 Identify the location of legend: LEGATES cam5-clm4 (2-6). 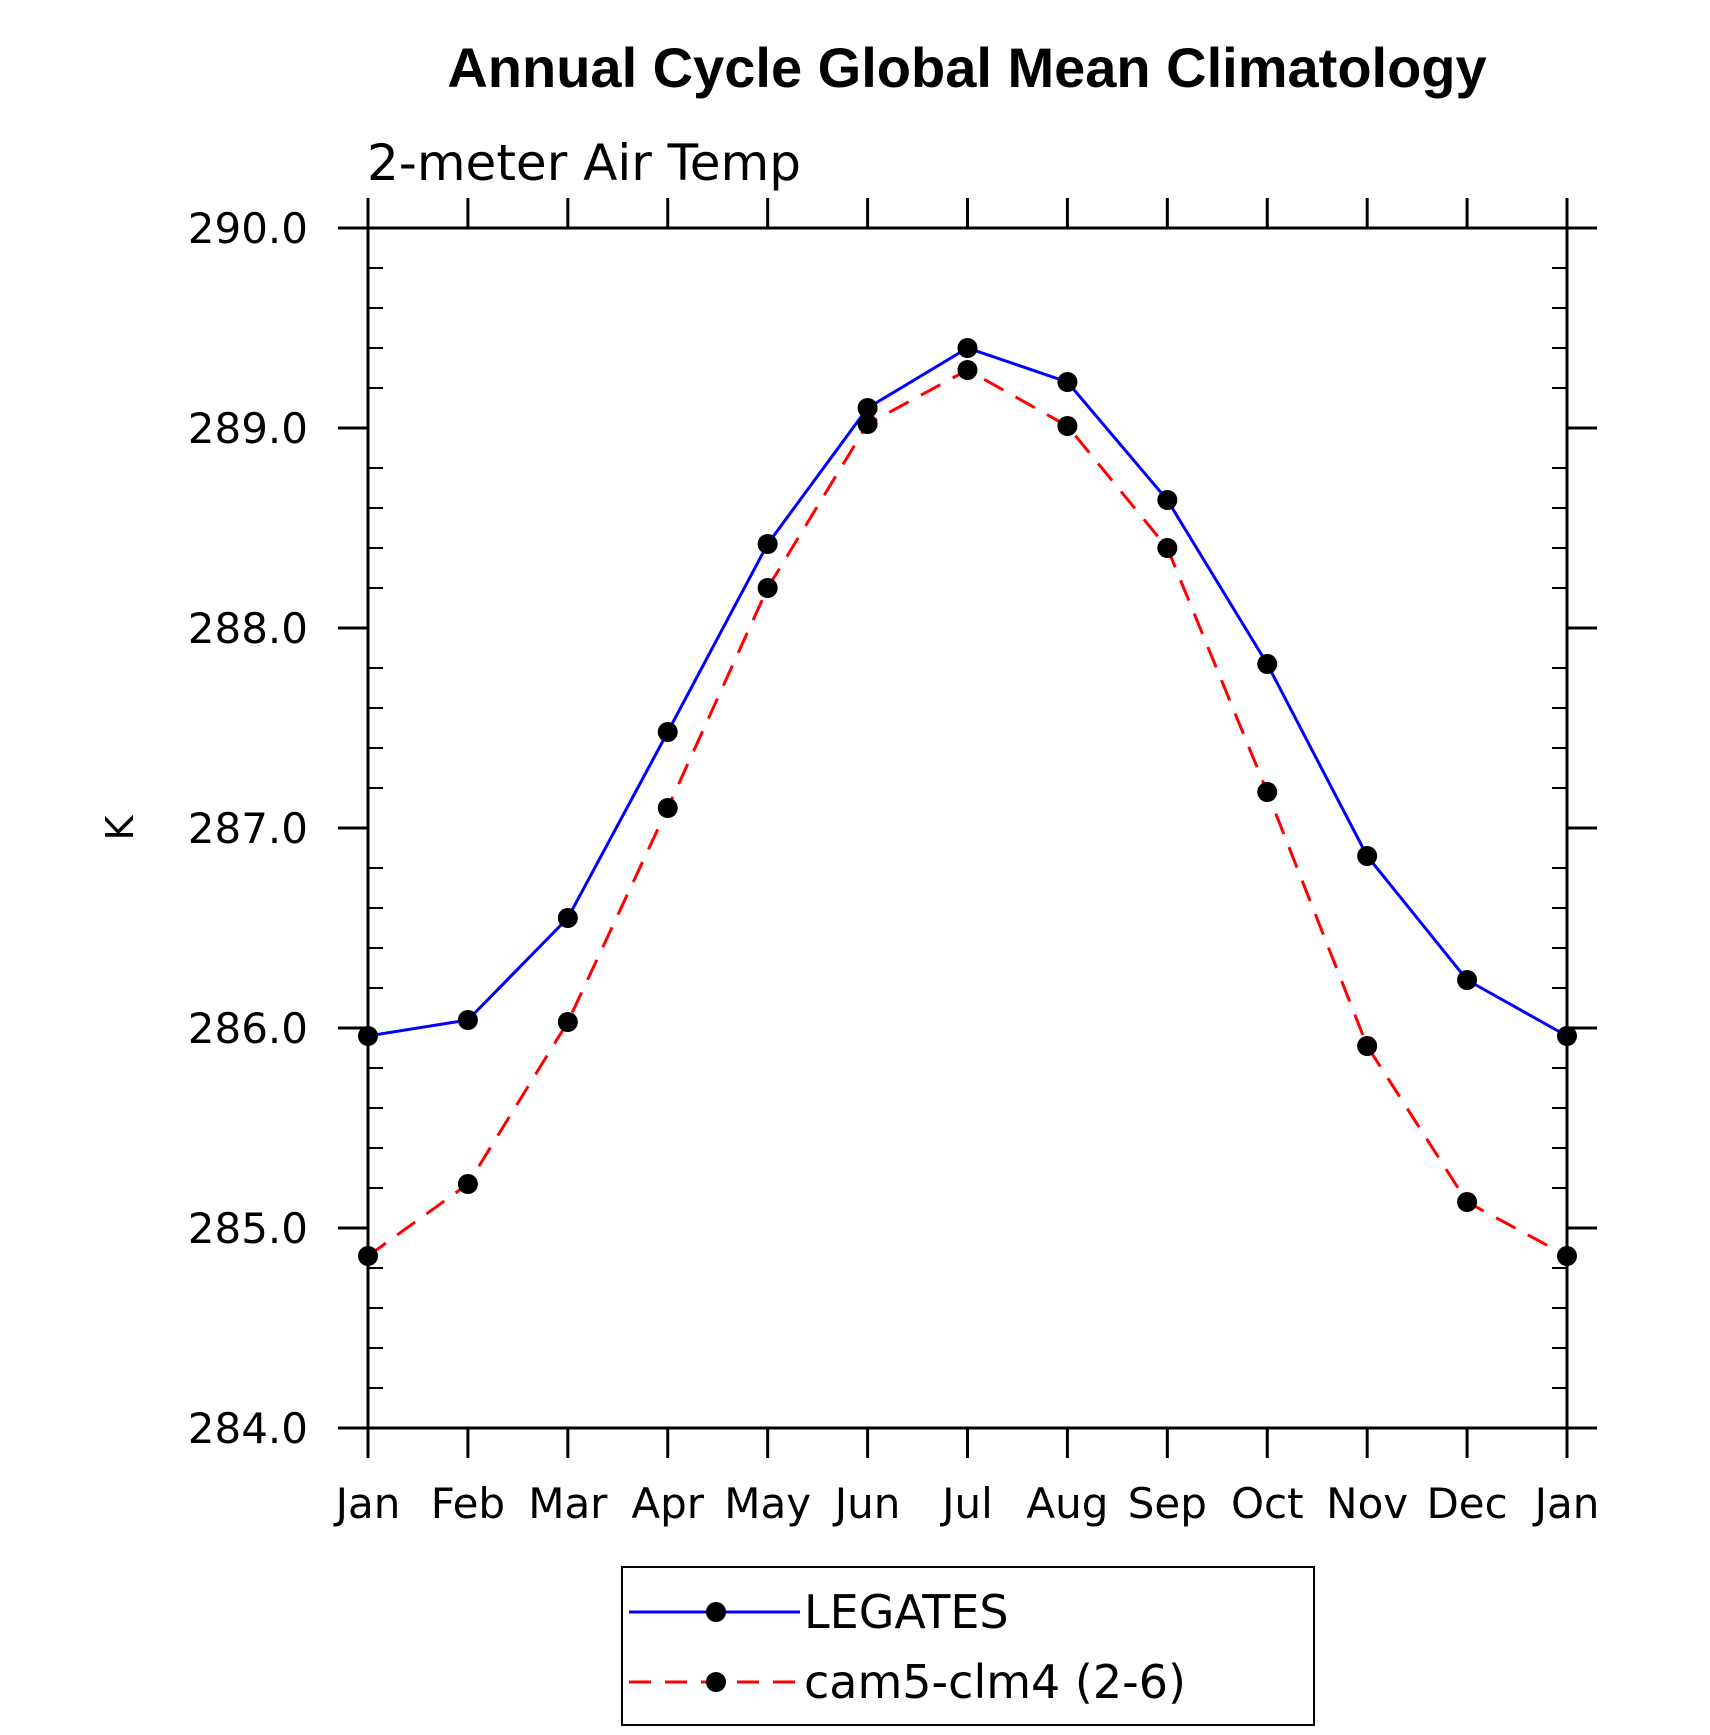
(968, 1646).